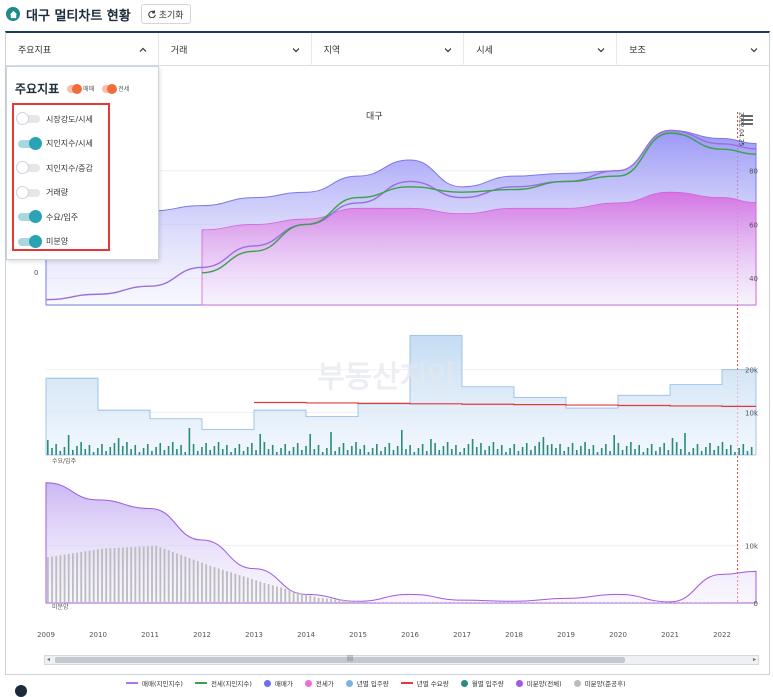 This screenshot has height=697, width=773. I want to click on page-title: 대구 멀티차트 현황, so click(78, 16).